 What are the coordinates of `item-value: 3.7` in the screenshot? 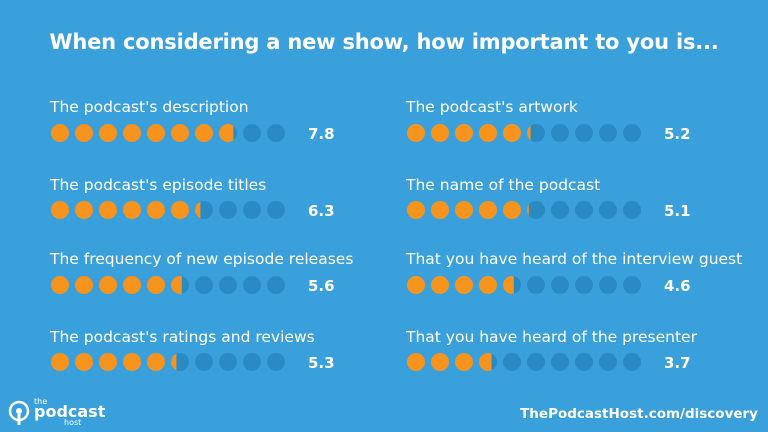 It's located at (677, 363).